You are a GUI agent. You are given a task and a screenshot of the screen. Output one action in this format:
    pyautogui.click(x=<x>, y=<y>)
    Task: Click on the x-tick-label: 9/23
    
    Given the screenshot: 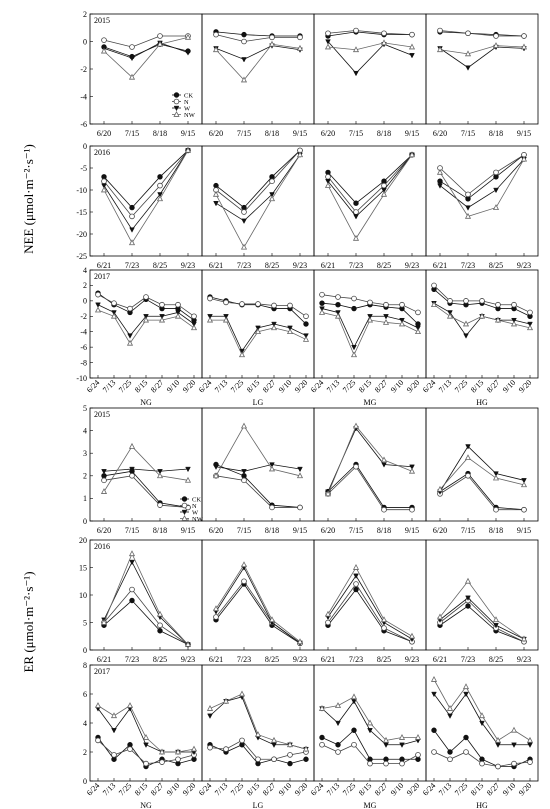 What is the action you would take?
    pyautogui.click(x=300, y=265)
    